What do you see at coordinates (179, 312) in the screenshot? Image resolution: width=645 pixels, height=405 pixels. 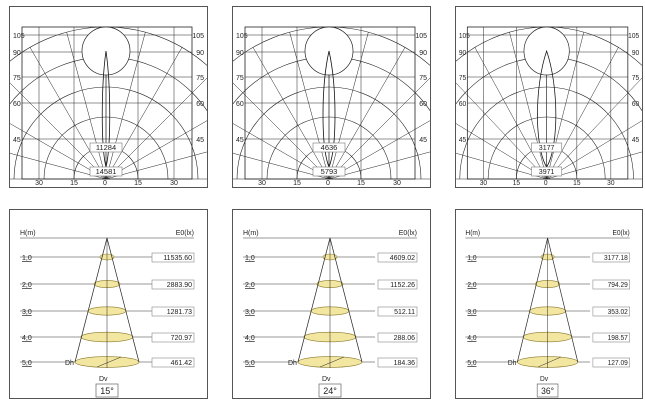 I see `illuminance-3m: 1281.73` at bounding box center [179, 312].